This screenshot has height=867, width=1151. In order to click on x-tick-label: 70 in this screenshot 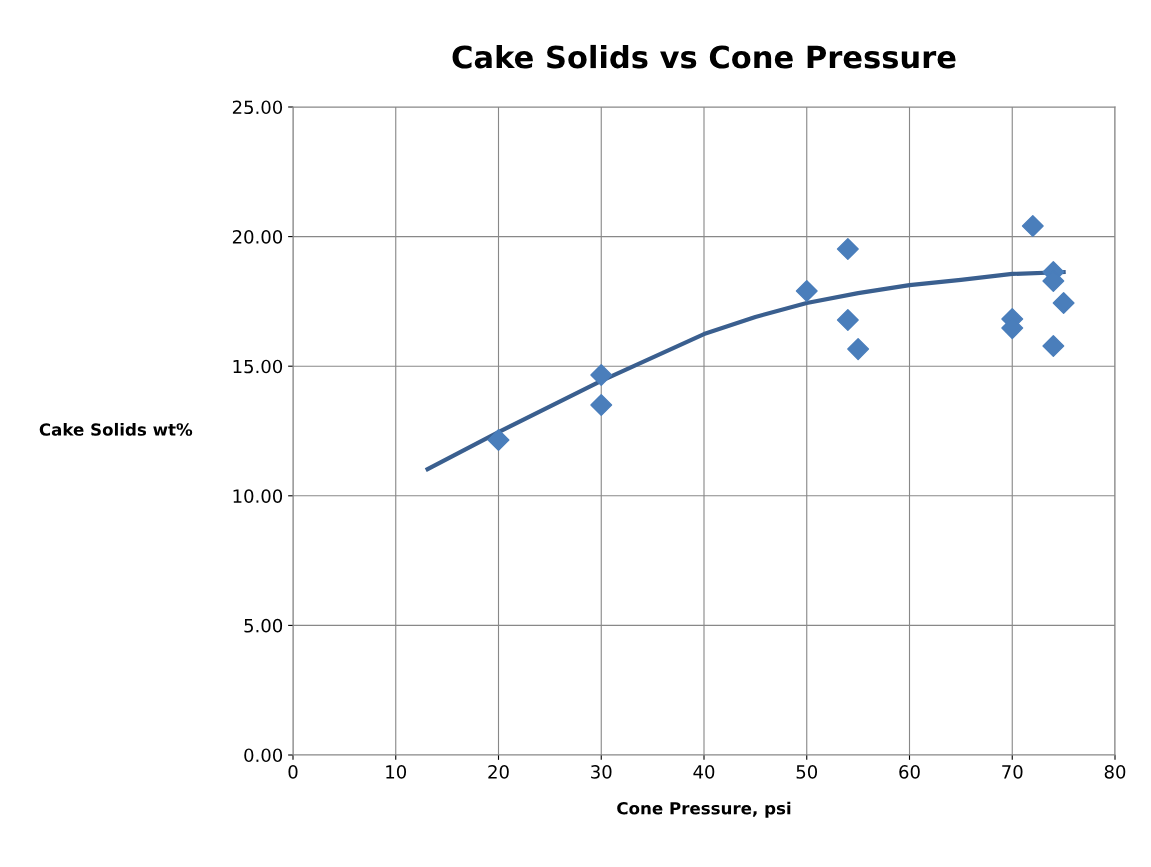, I will do `click(1012, 772)`.